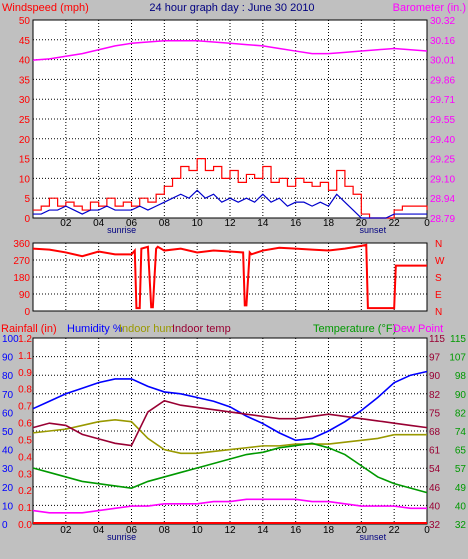  Describe the element at coordinates (147, 329) in the screenshot. I see `legend-indoor-hum: Indoor hum` at that location.